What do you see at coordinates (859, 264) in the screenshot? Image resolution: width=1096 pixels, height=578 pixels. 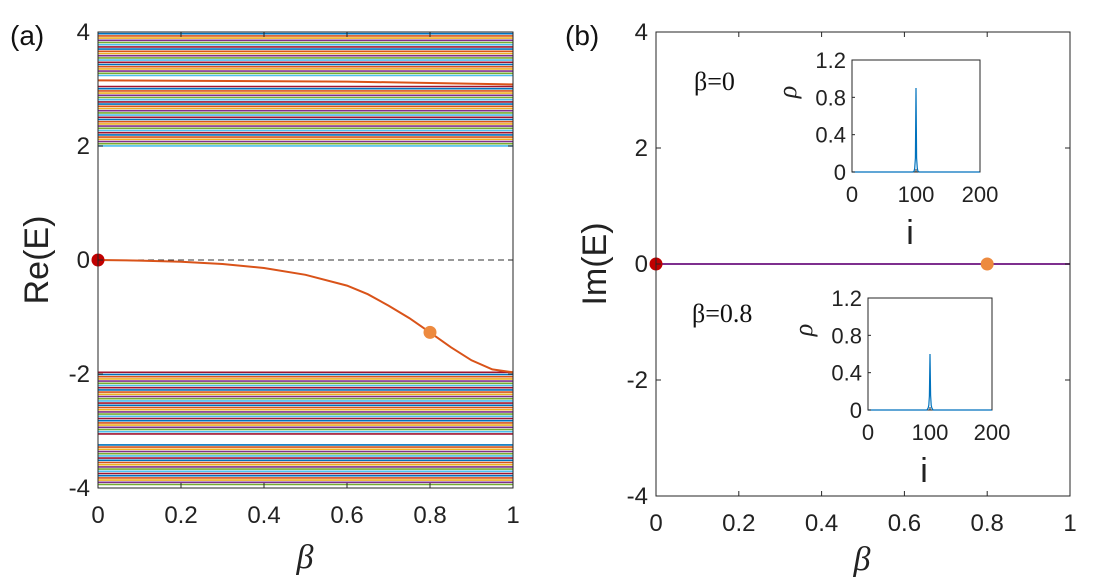 I see `plot-area-b` at bounding box center [859, 264].